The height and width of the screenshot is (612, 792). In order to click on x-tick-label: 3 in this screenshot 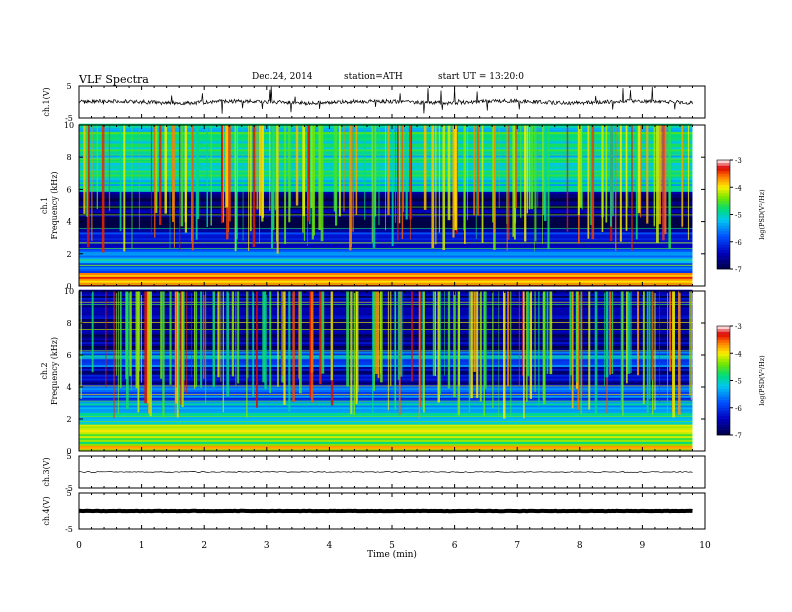, I will do `click(267, 546)`.